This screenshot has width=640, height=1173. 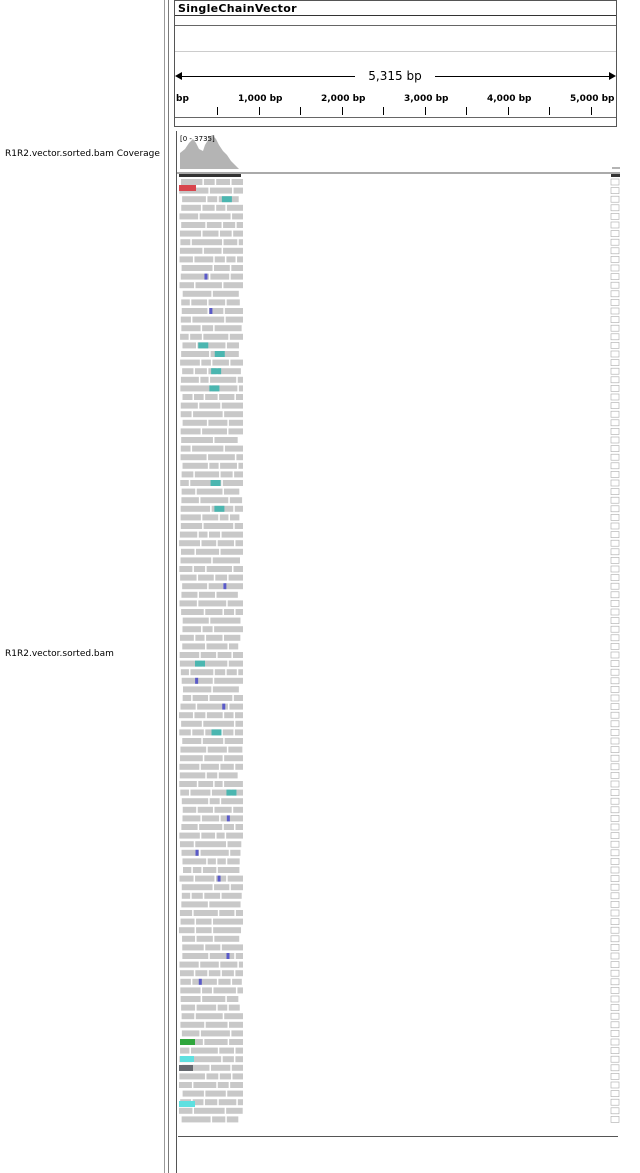 What do you see at coordinates (82, 154) in the screenshot?
I see `coverage-track-name: R1R2.vector.sorted.bam Coverage` at bounding box center [82, 154].